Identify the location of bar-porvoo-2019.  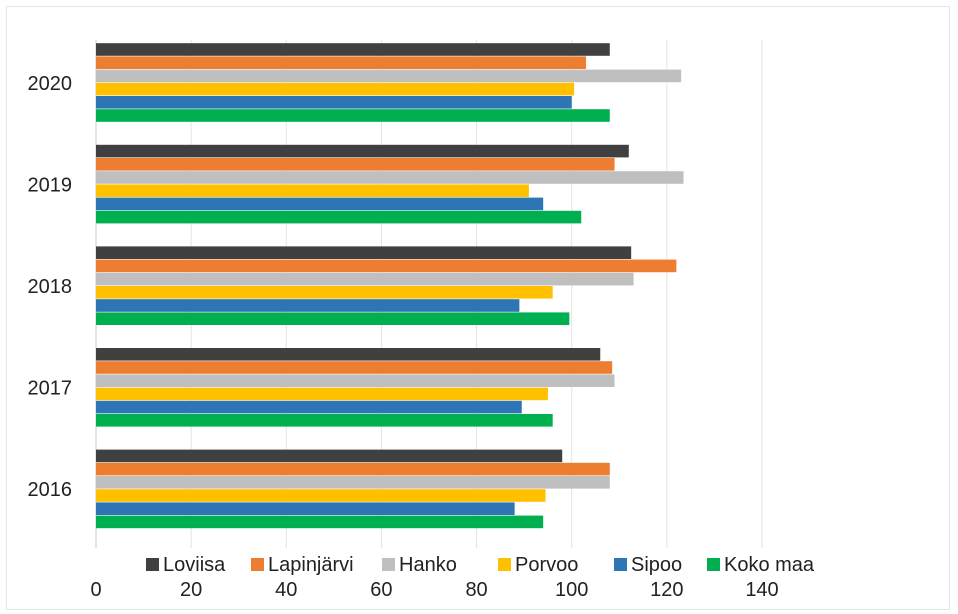
(312, 190).